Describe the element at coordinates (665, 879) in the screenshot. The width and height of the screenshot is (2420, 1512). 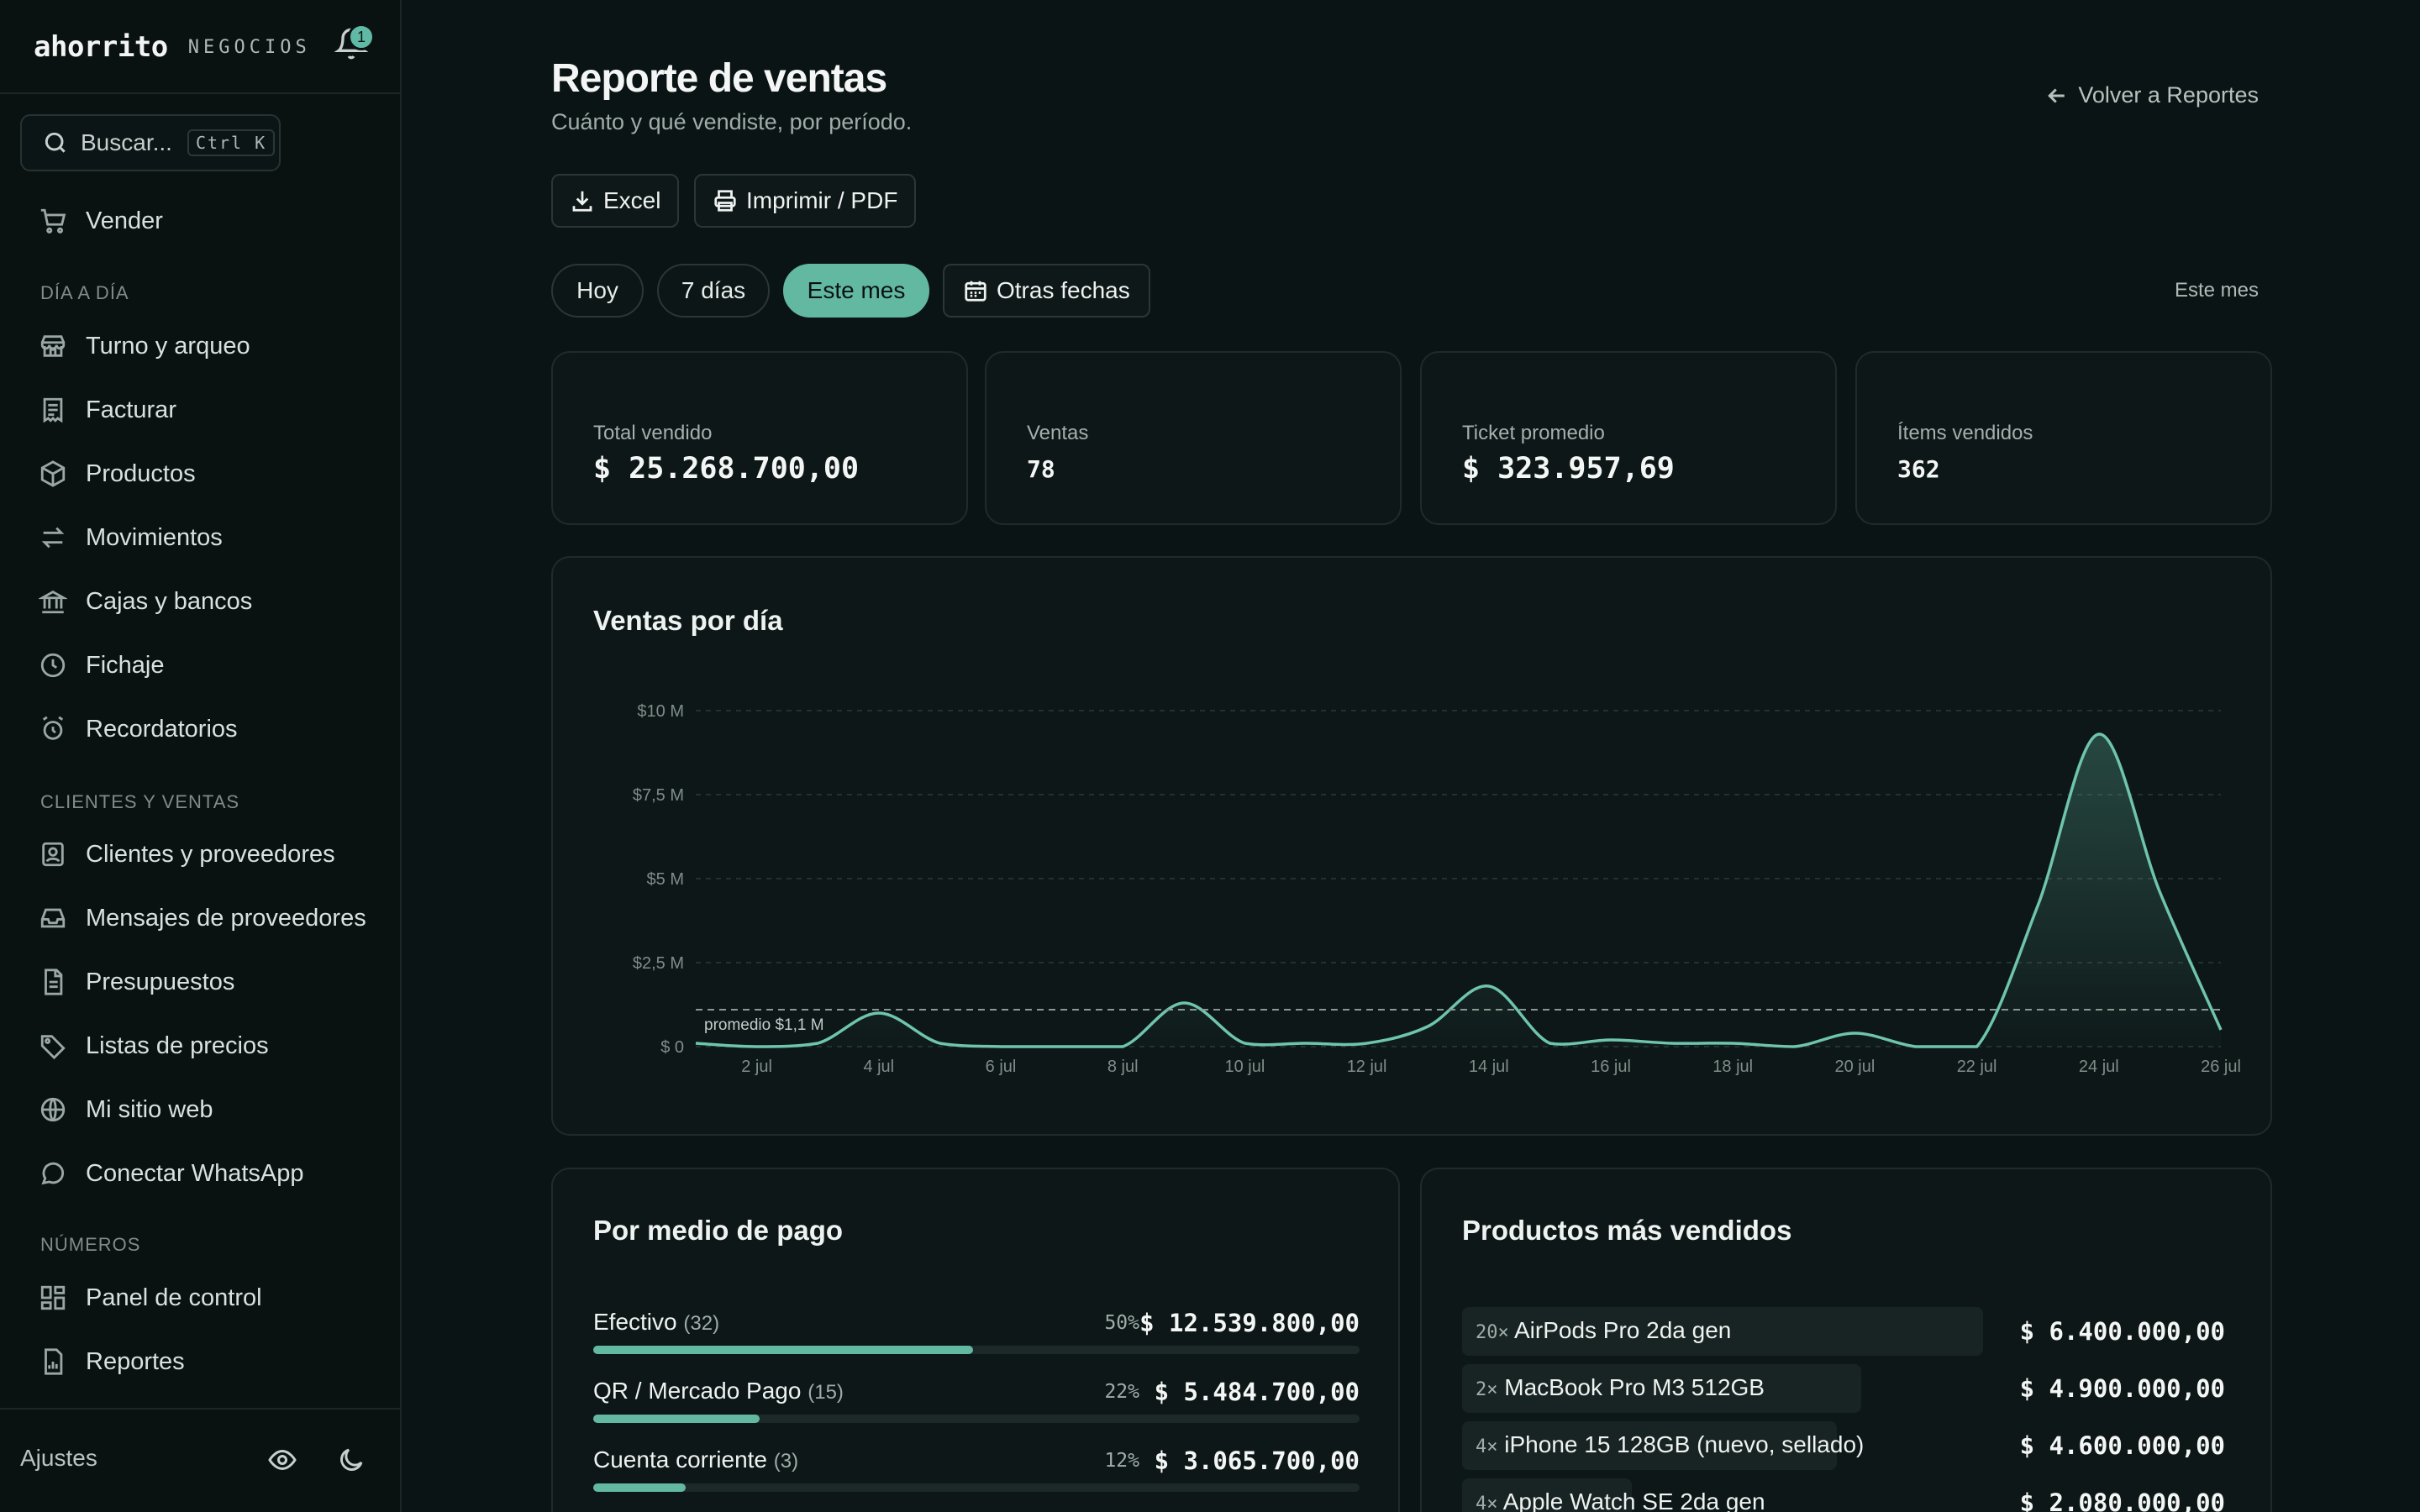
I see `y-tick-label: $5 M` at that location.